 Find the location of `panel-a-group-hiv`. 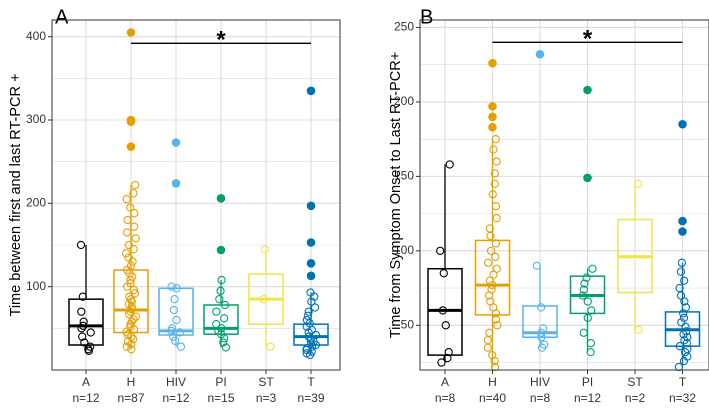

panel-a-group-hiv is located at coordinates (176, 244).